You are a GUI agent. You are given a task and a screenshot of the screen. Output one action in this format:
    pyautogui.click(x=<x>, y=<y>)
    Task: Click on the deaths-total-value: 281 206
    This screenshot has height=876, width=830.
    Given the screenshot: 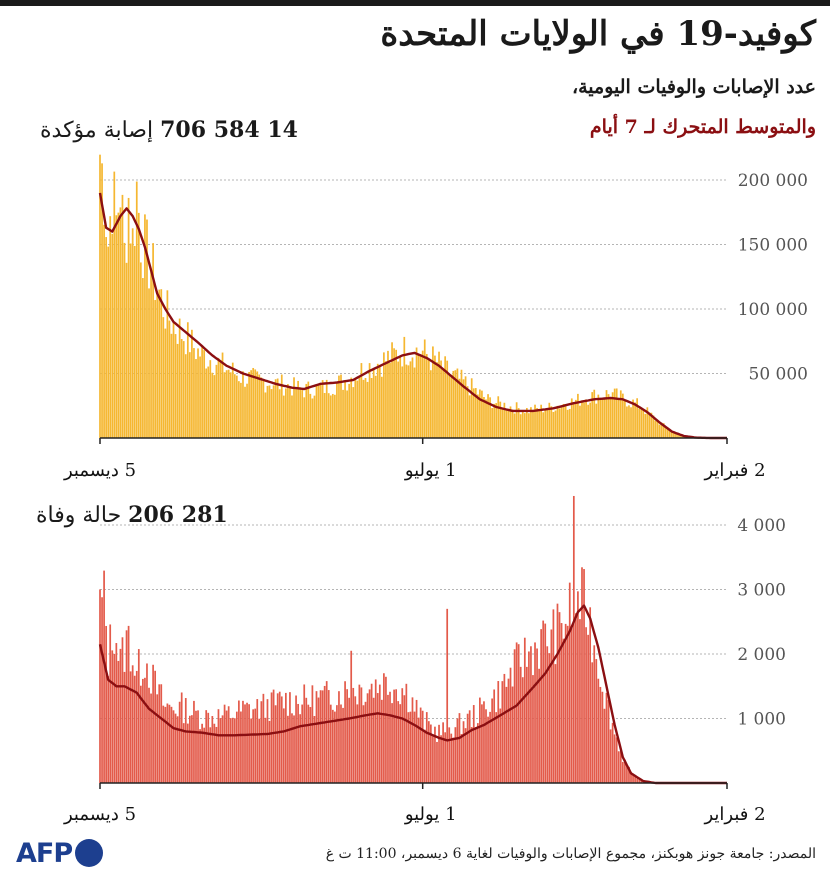 What is the action you would take?
    pyautogui.click(x=178, y=515)
    